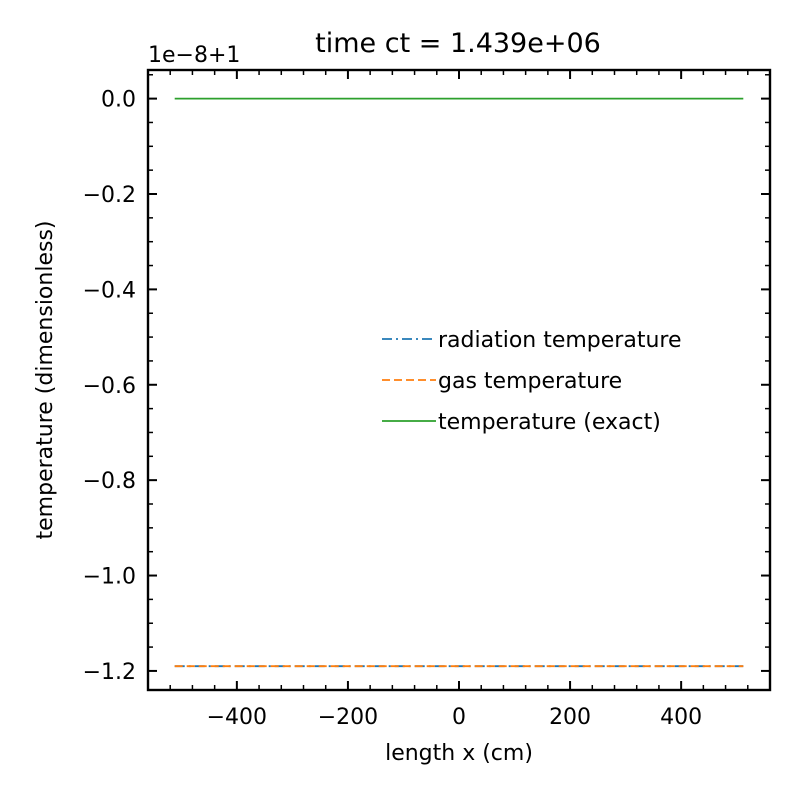  What do you see at coordinates (237, 717) in the screenshot?
I see `x-tick-label: −400` at bounding box center [237, 717].